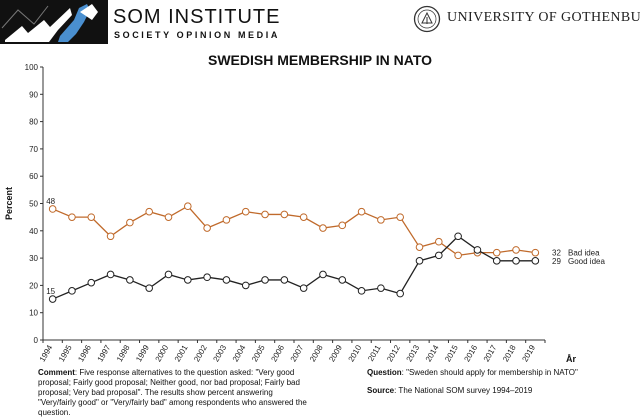 Image resolution: width=640 pixels, height=419 pixels. What do you see at coordinates (381, 390) in the screenshot?
I see `source-label: Source` at bounding box center [381, 390].